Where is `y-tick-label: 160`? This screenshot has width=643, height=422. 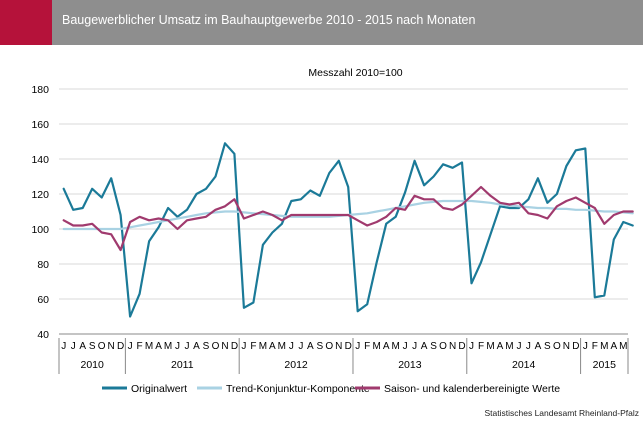 y-tick-label: 160 is located at coordinates (40, 125).